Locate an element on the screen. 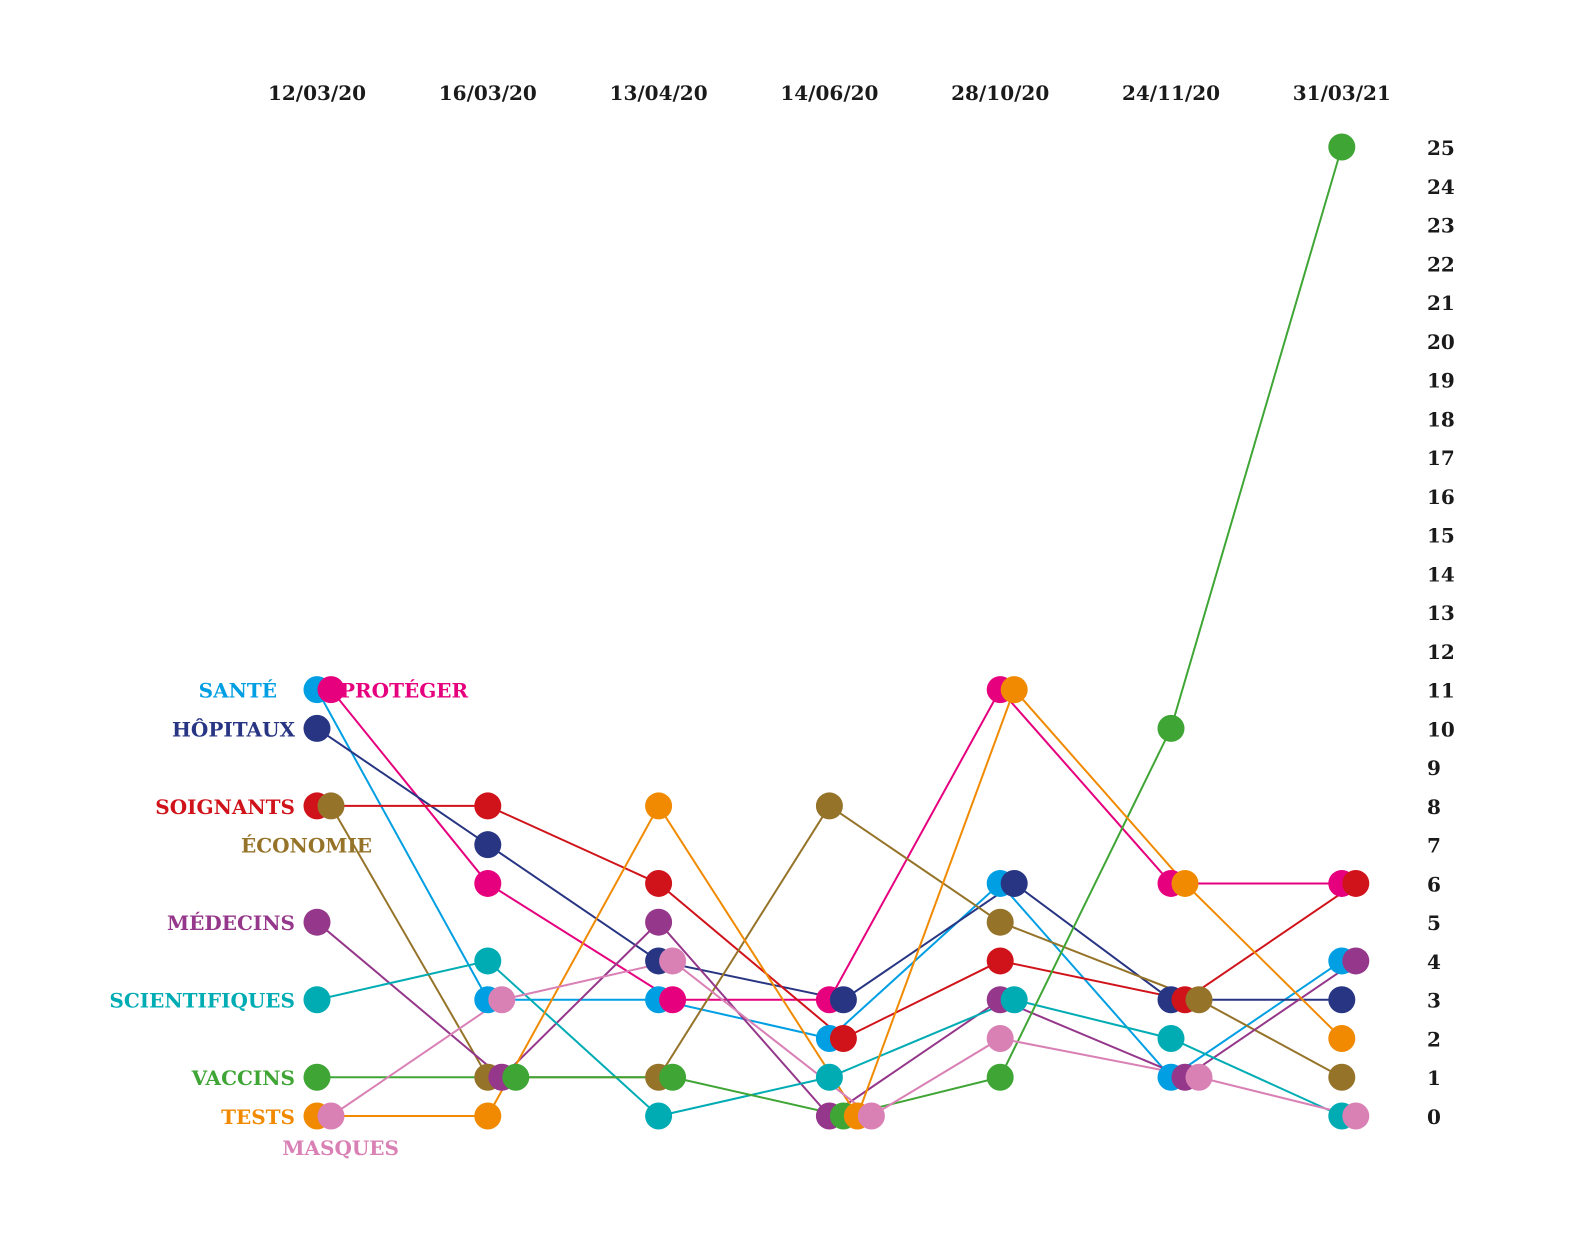  y-tick-label: 3 is located at coordinates (1434, 1001).